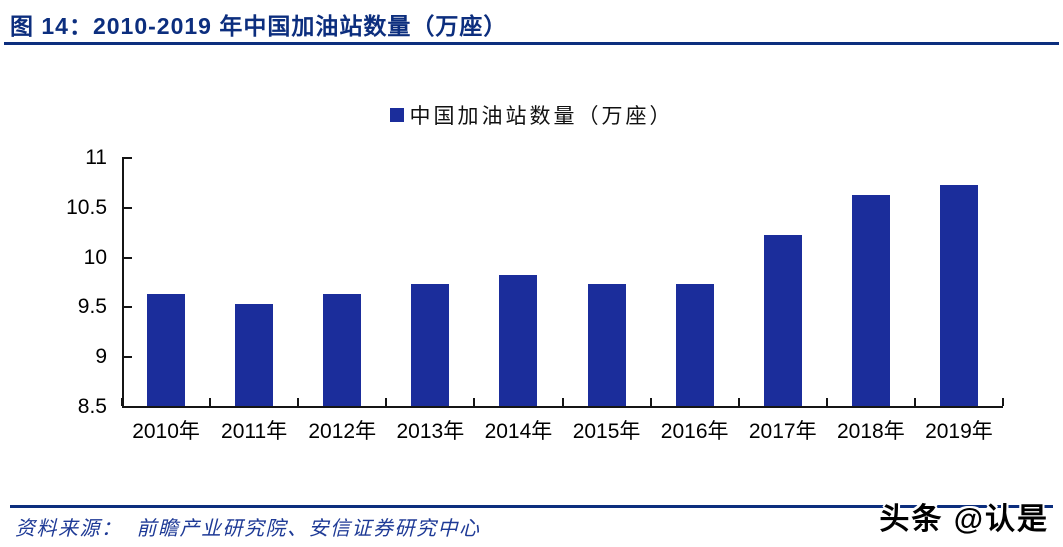 This screenshot has width=1063, height=547. I want to click on bar-2015年, so click(606, 345).